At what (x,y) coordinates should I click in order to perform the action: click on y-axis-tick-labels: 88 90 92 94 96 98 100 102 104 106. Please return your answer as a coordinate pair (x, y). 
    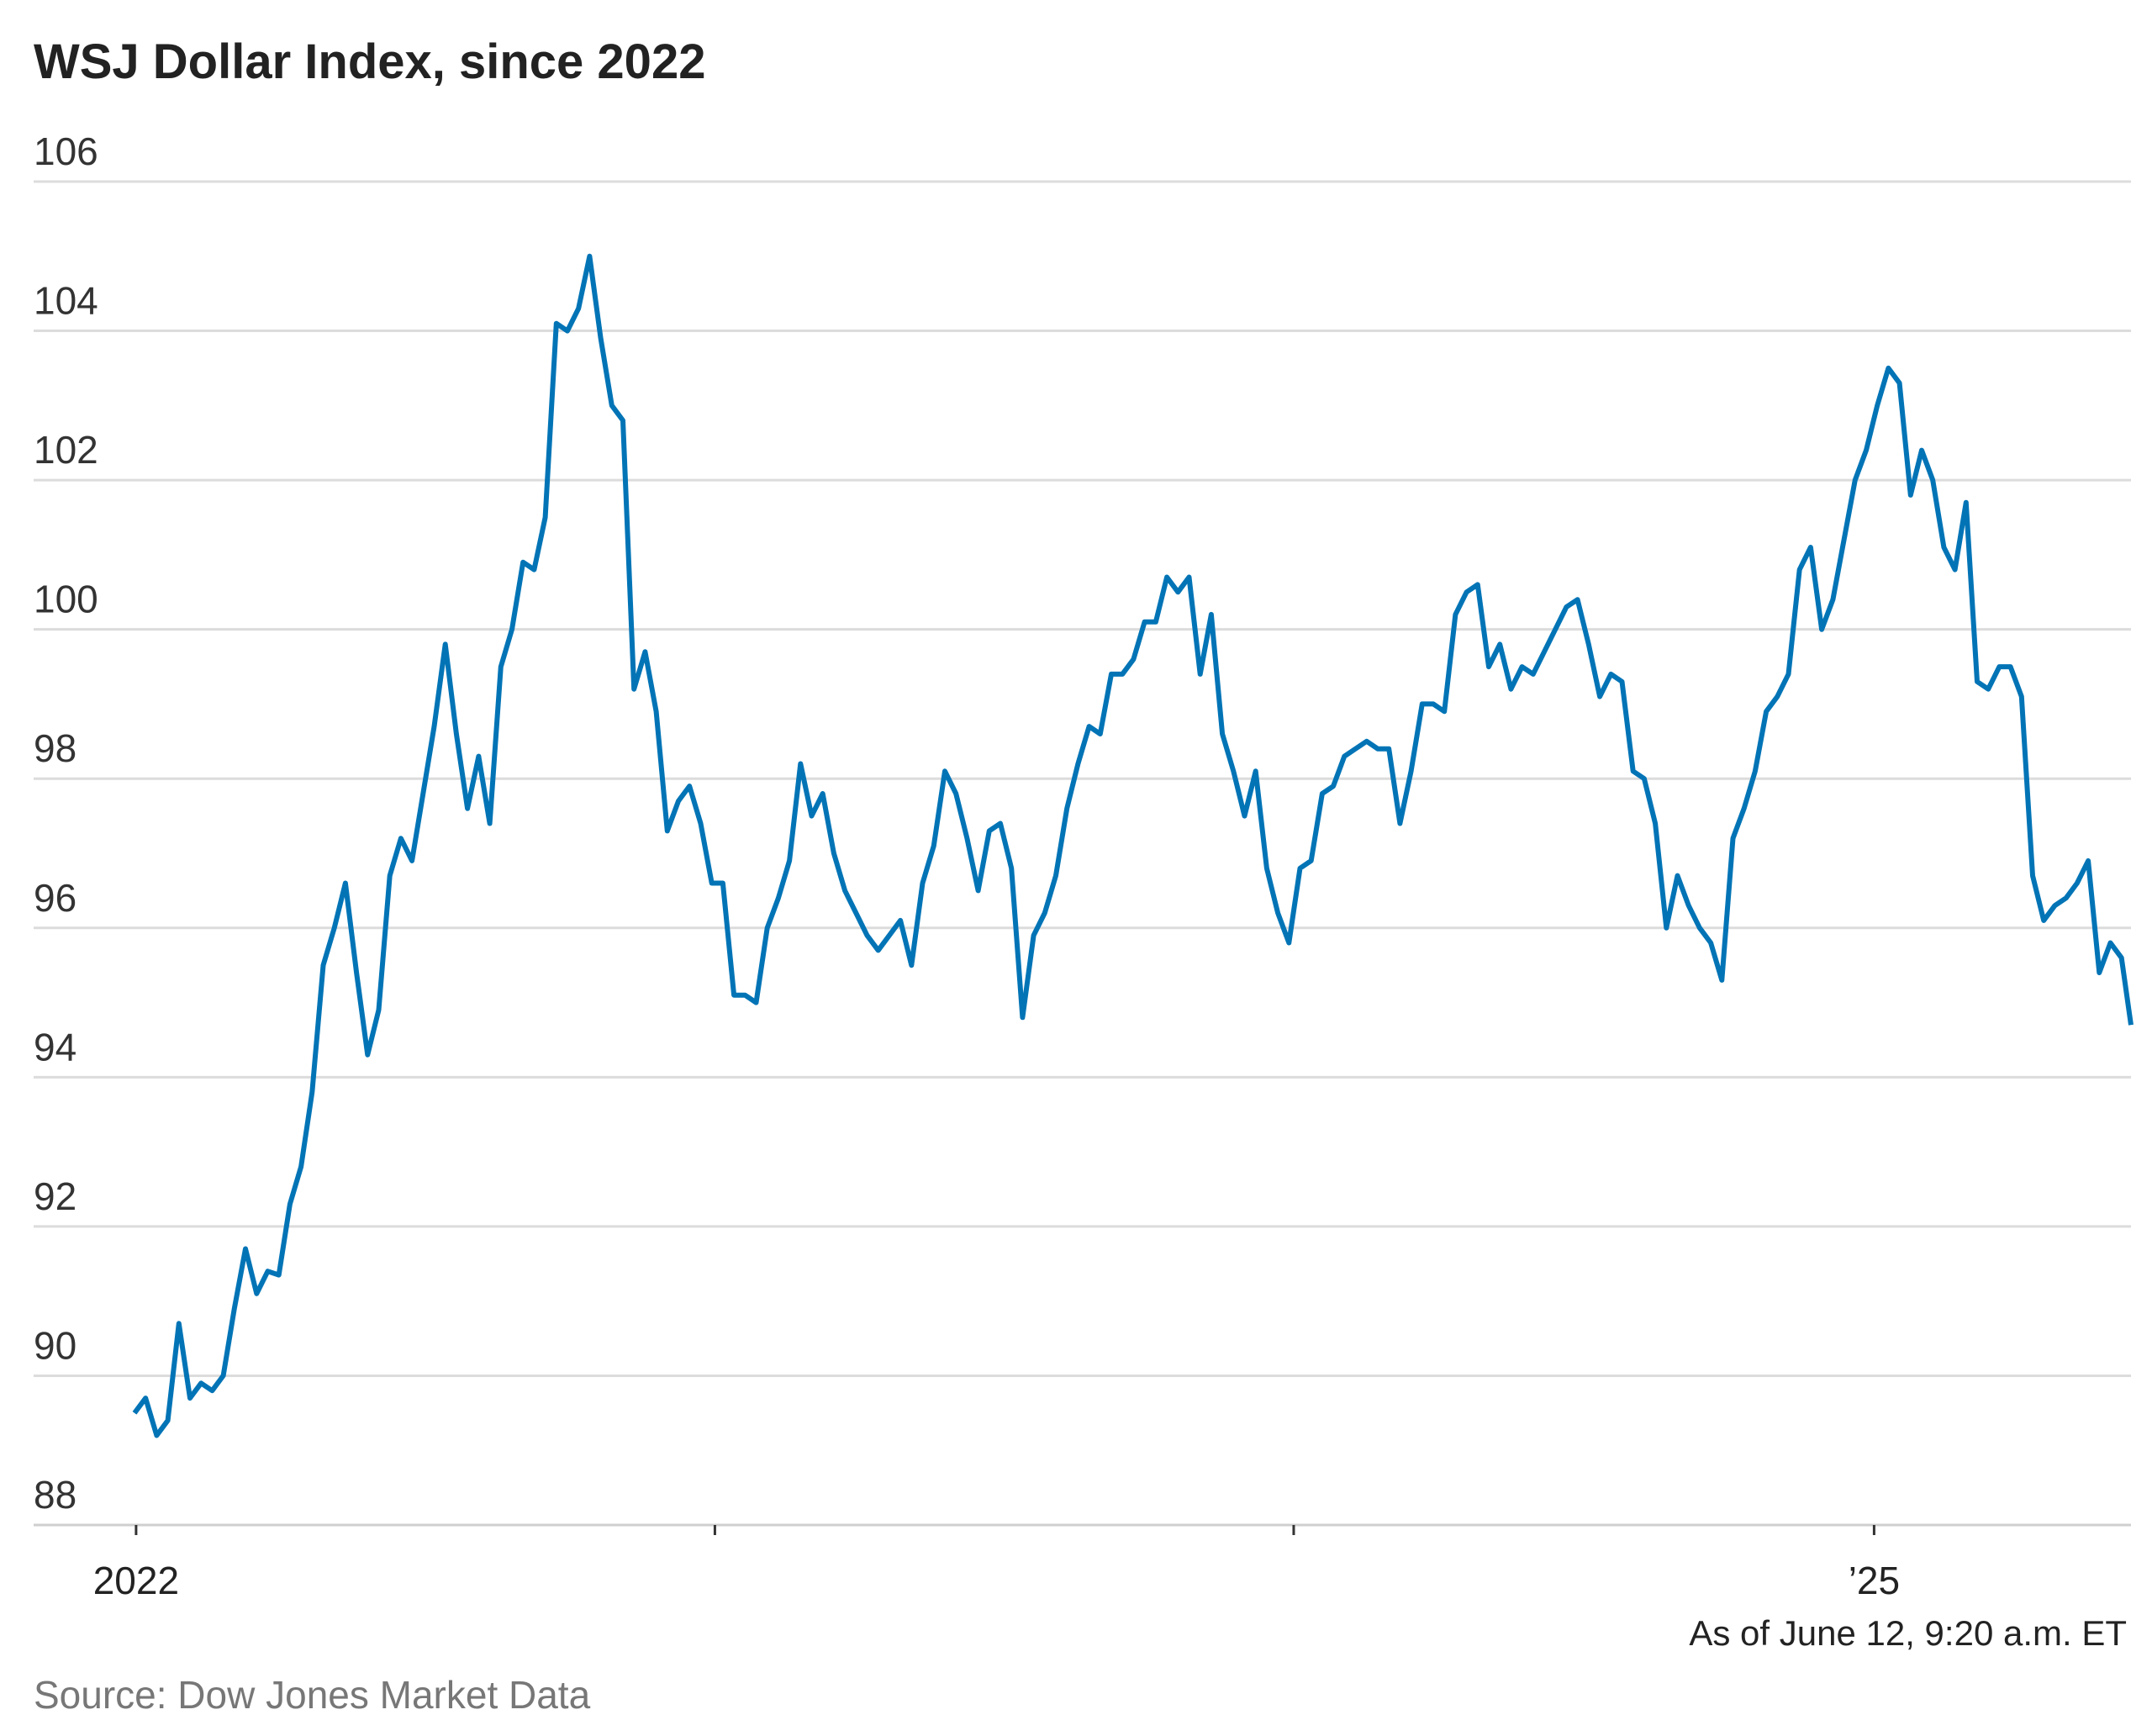
    Looking at the image, I should click on (66, 823).